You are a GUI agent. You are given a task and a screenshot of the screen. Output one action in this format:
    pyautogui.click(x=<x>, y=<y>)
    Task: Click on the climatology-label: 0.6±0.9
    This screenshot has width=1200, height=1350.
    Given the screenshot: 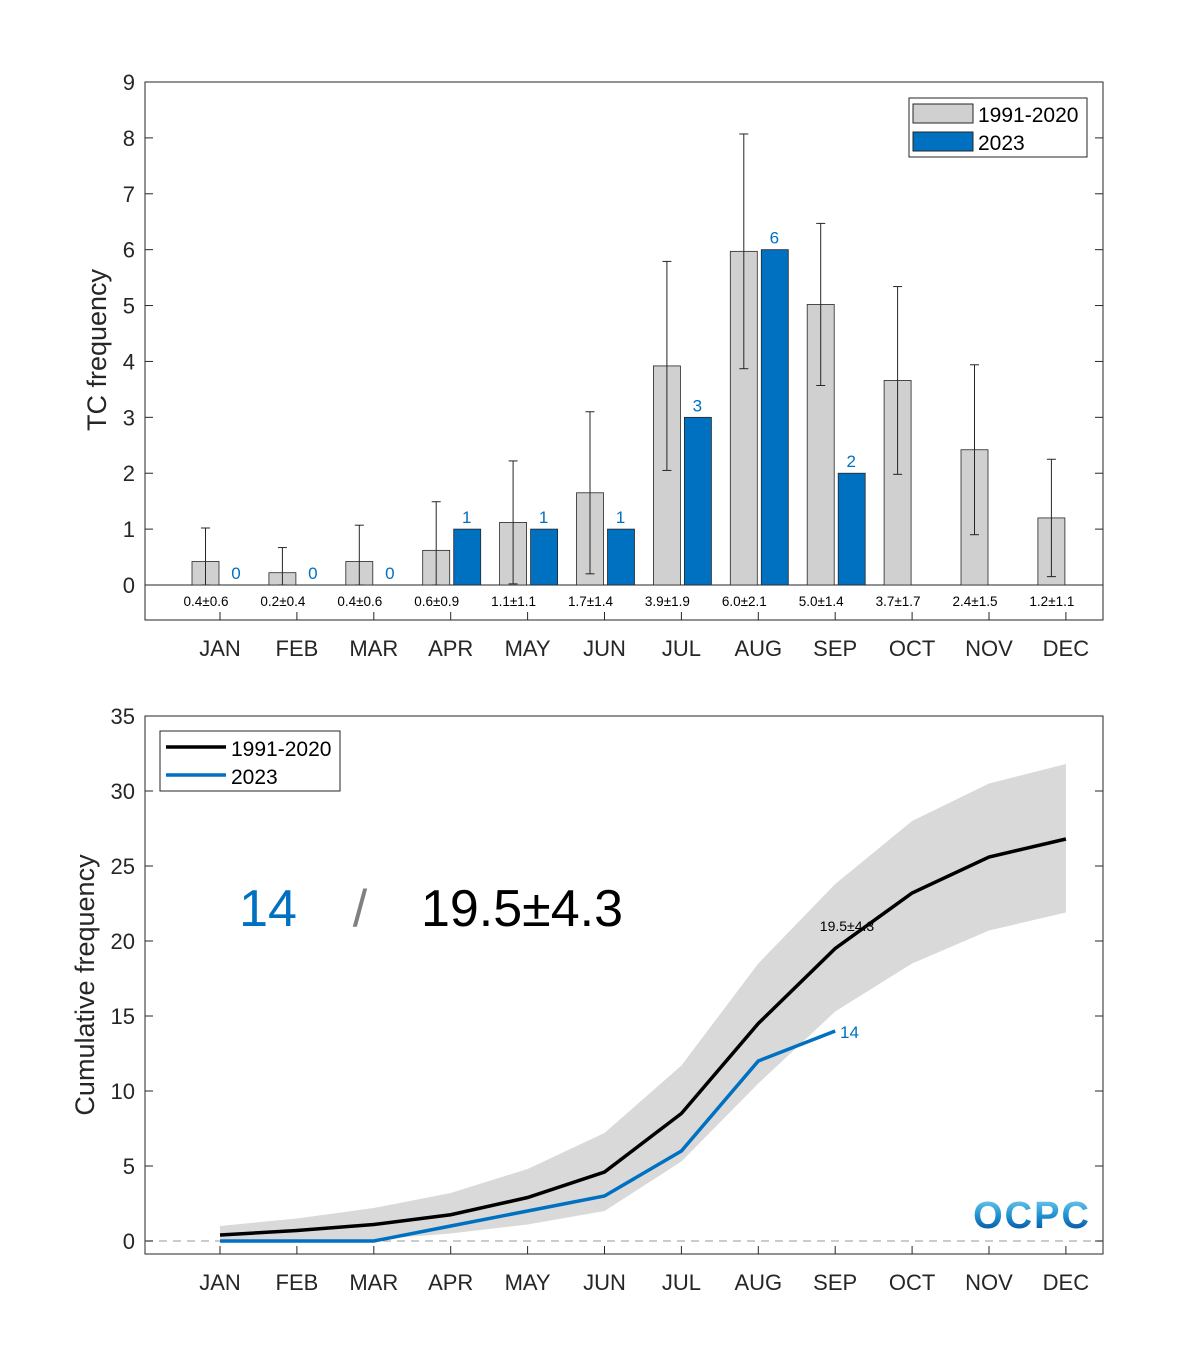 What is the action you would take?
    pyautogui.click(x=436, y=601)
    